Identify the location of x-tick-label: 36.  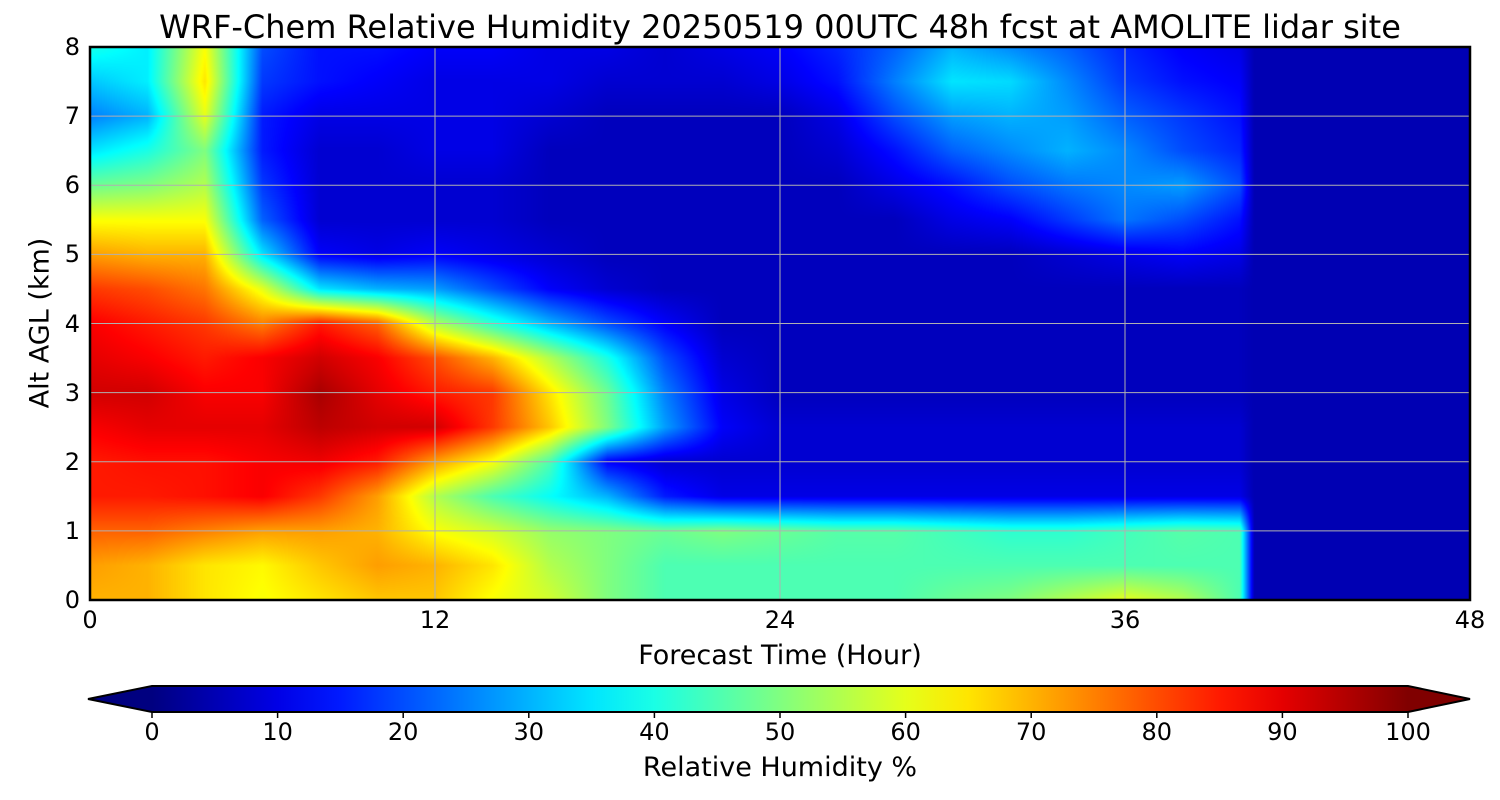
(1125, 620).